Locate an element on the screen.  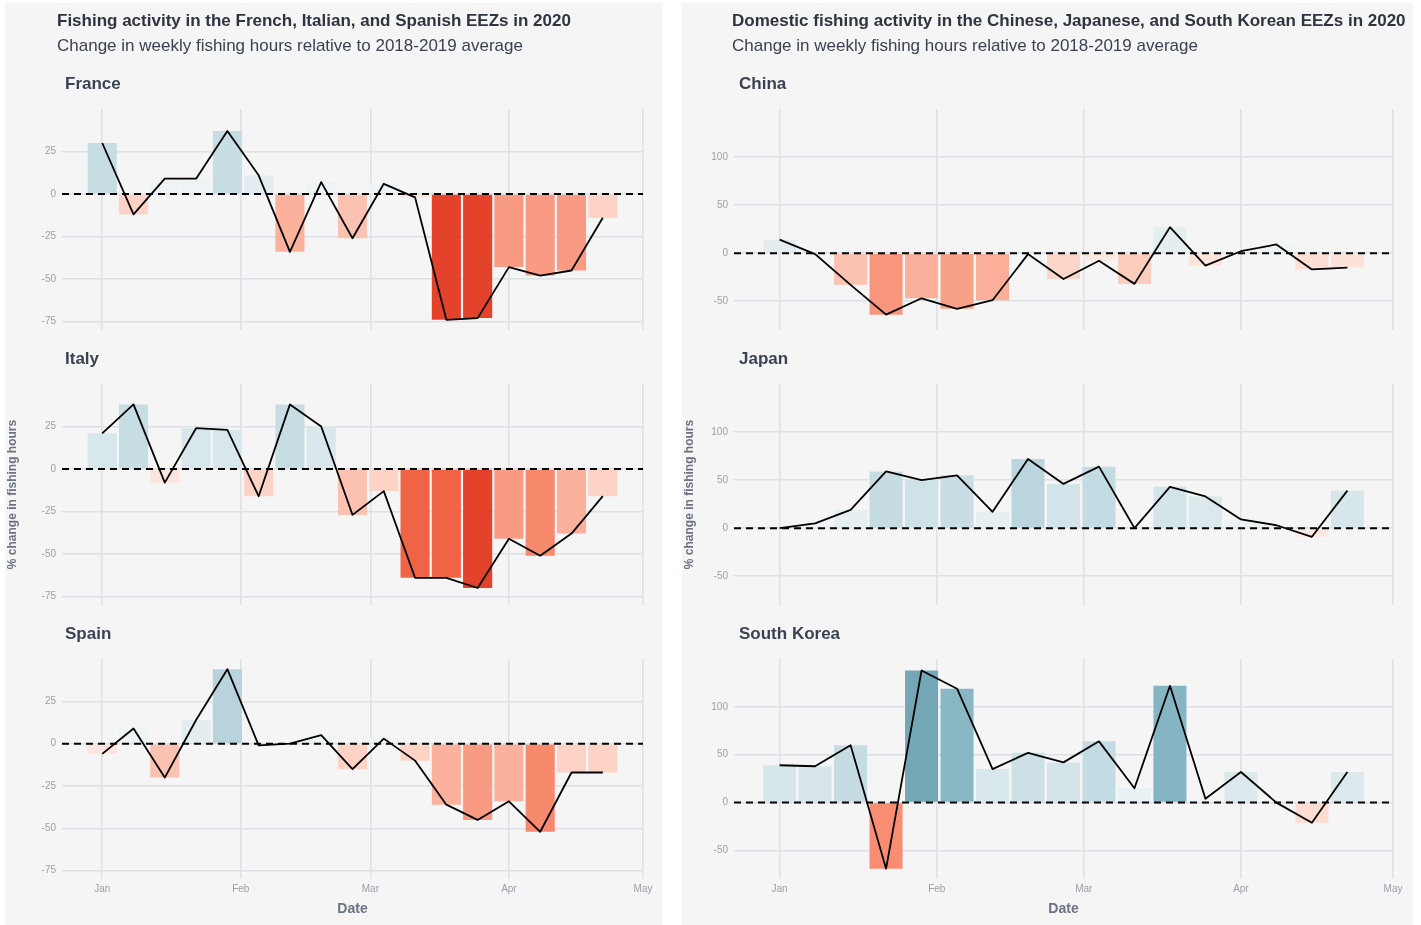
chart-title: South Korea is located at coordinates (790, 634).